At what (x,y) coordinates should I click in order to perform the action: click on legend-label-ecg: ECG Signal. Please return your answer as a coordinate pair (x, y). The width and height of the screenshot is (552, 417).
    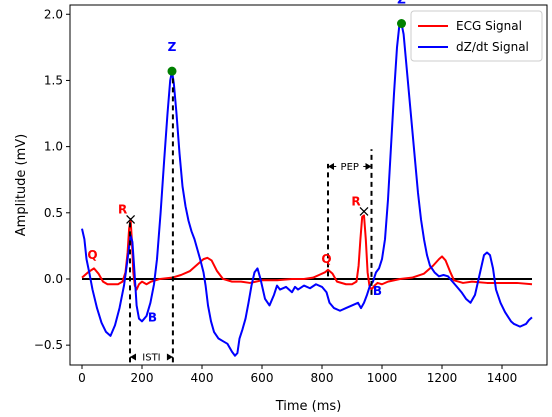
    Looking at the image, I should click on (489, 26).